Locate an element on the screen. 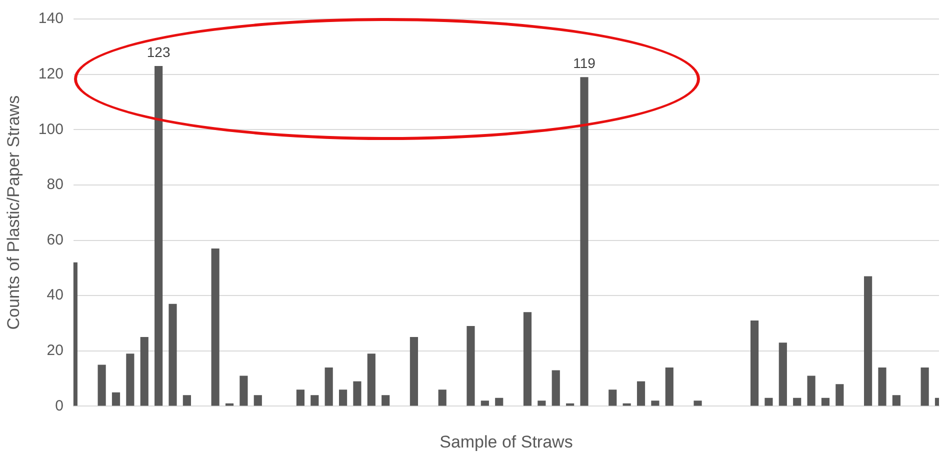 Image resolution: width=942 pixels, height=459 pixels. y-tick-label: 100 is located at coordinates (51, 129).